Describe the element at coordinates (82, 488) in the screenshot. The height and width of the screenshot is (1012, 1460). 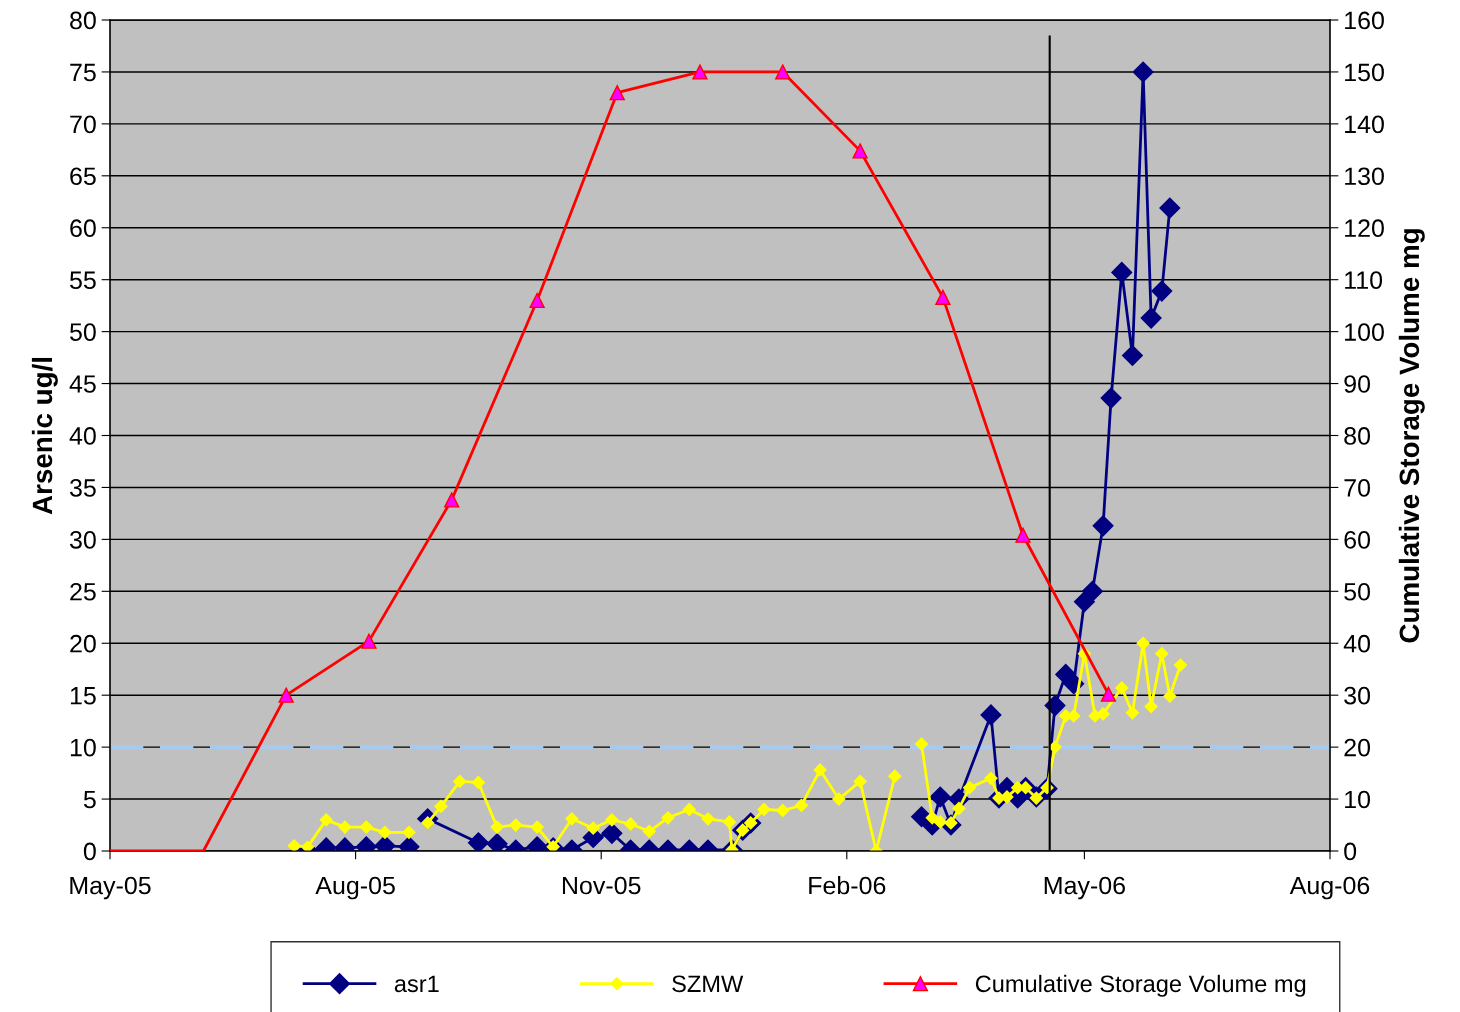
I see `y-tick-label: 35` at that location.